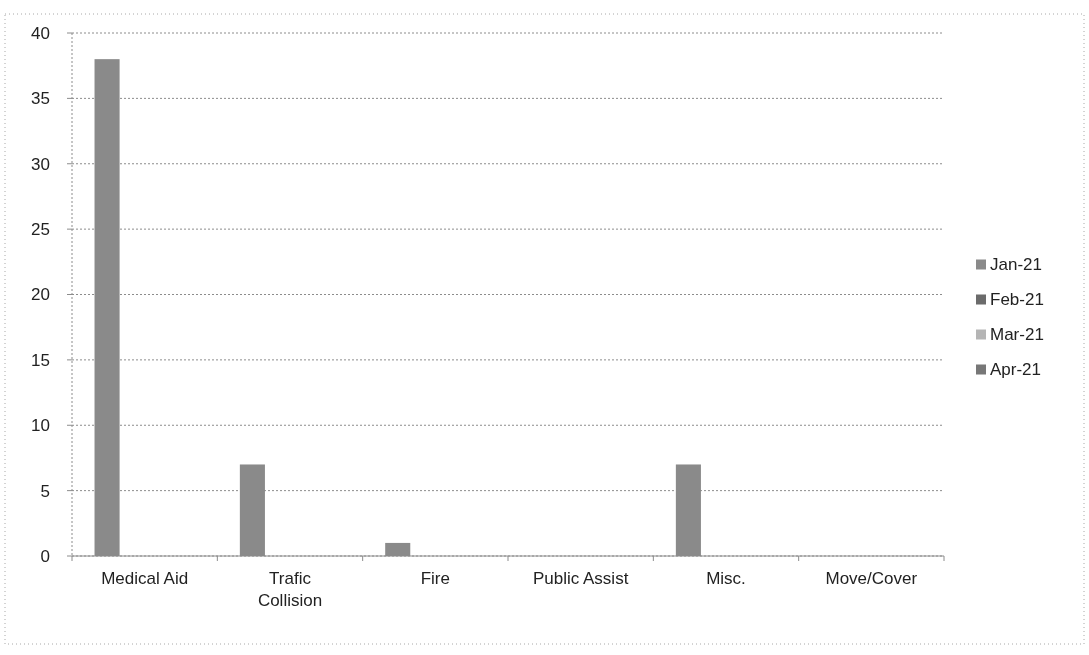  Describe the element at coordinates (45, 491) in the screenshot. I see `y-tick-label: 5` at that location.